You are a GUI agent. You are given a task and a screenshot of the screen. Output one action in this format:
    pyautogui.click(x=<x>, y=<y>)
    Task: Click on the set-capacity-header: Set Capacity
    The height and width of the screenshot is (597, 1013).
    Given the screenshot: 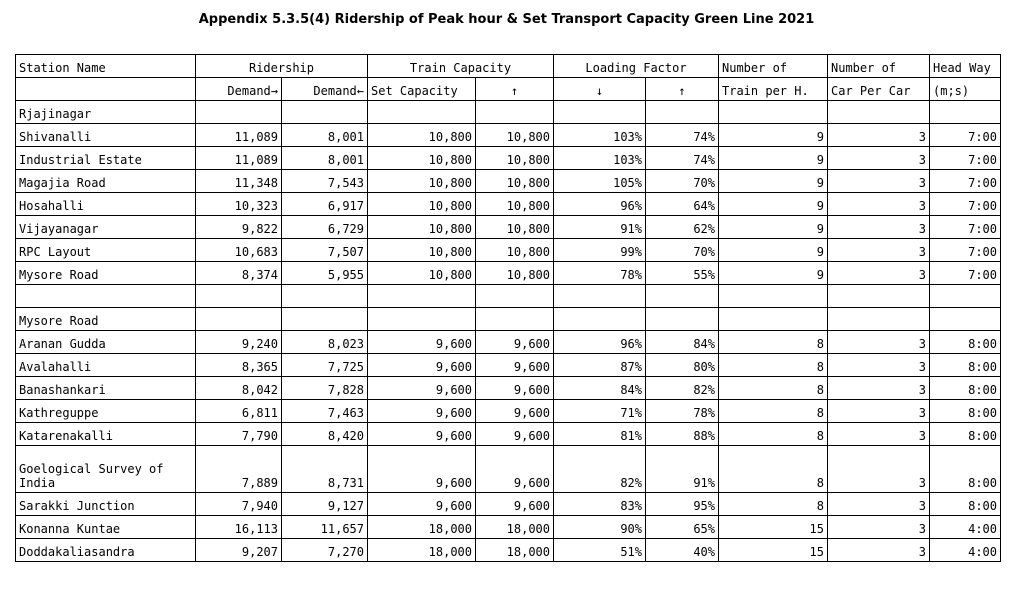 What is the action you would take?
    pyautogui.click(x=421, y=89)
    